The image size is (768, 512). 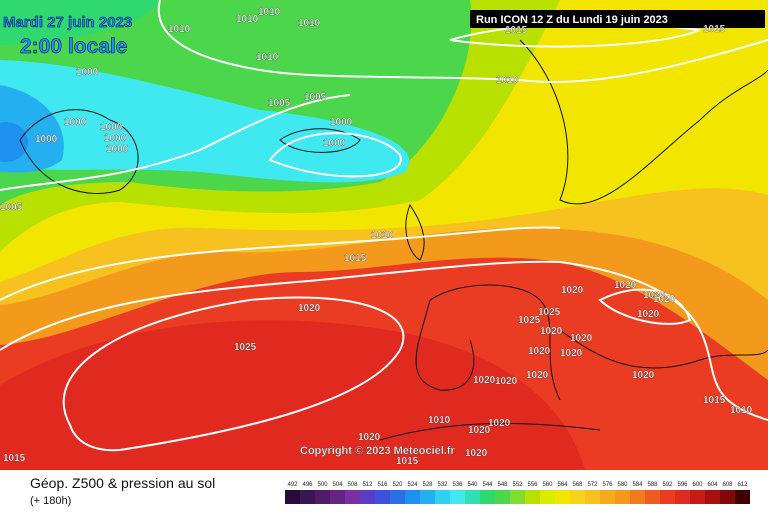 What do you see at coordinates (322, 485) in the screenshot?
I see `colorbar-label: 500` at bounding box center [322, 485].